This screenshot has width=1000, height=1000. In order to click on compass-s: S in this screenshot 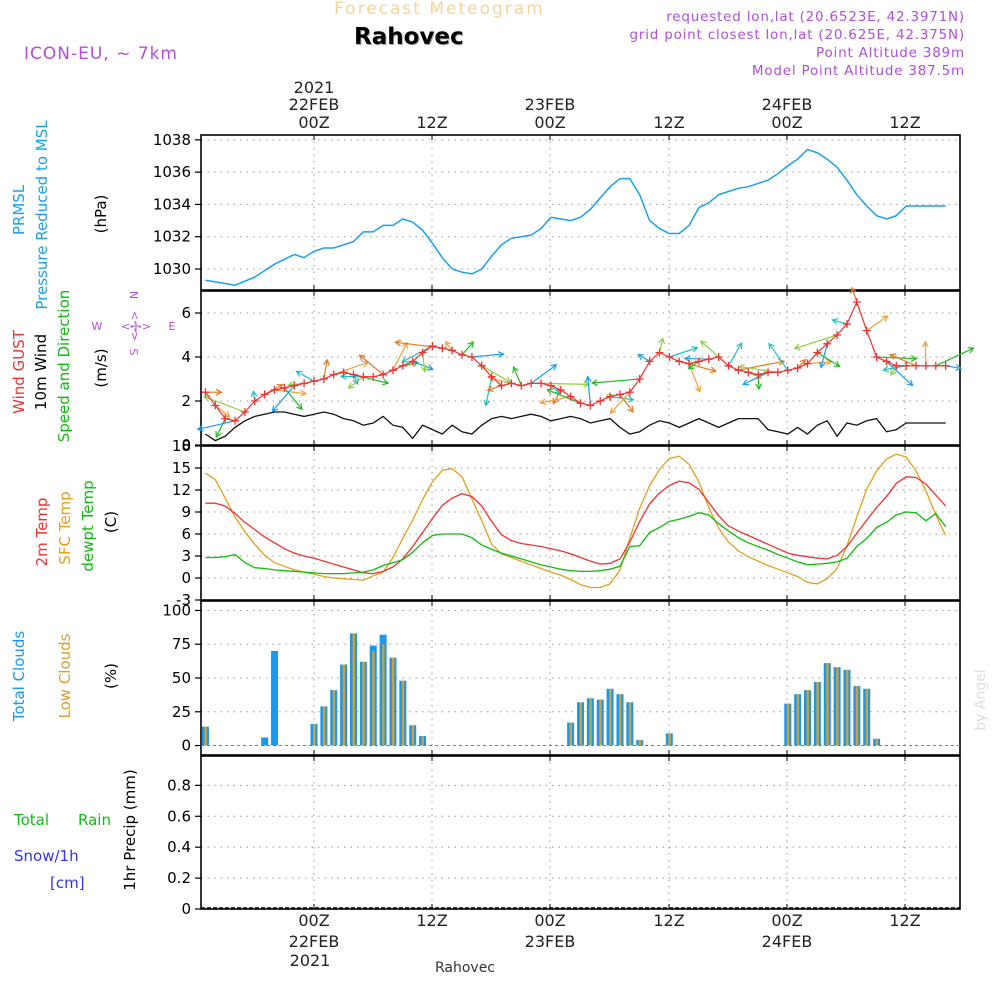, I will do `click(134, 351)`.